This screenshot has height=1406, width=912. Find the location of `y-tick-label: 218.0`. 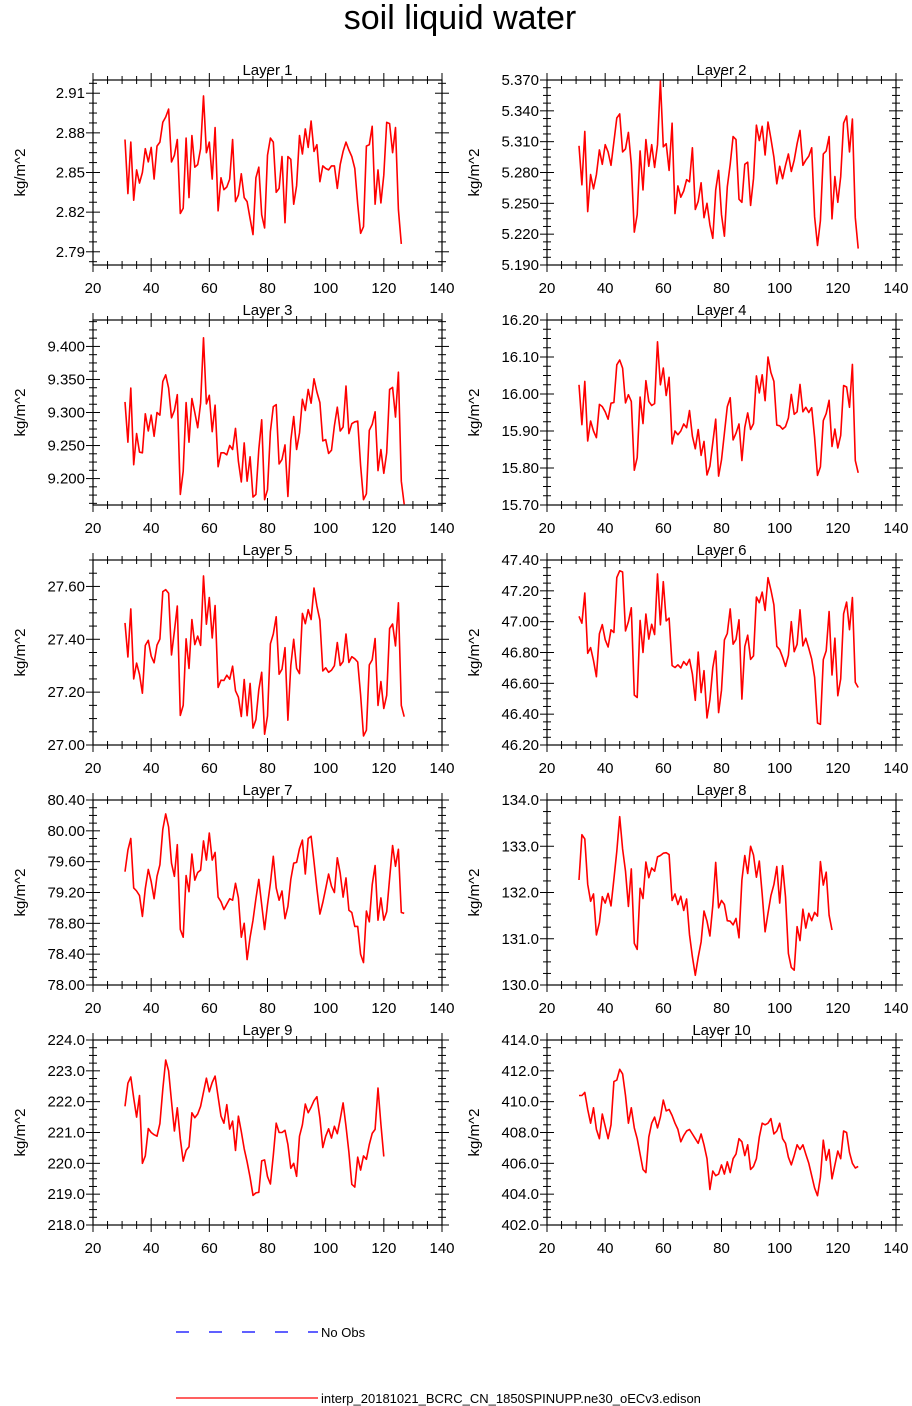

y-tick-label: 218.0 is located at coordinates (66, 1225).